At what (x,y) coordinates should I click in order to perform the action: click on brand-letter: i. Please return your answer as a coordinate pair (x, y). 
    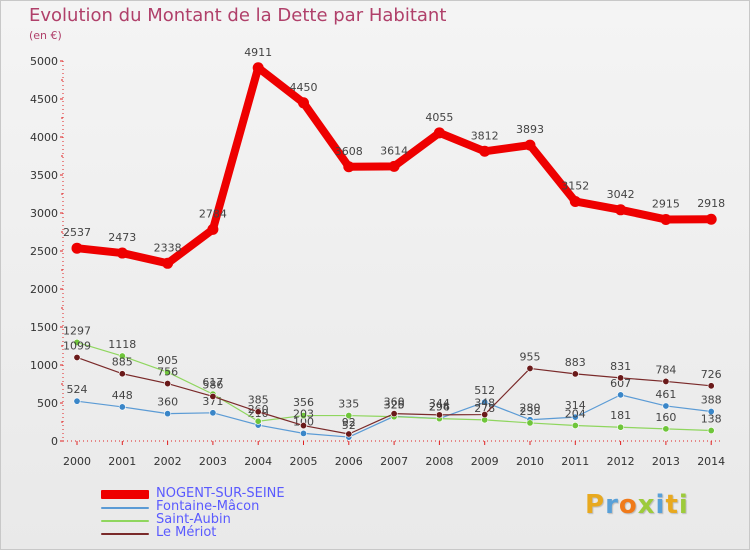
    Looking at the image, I should click on (683, 505).